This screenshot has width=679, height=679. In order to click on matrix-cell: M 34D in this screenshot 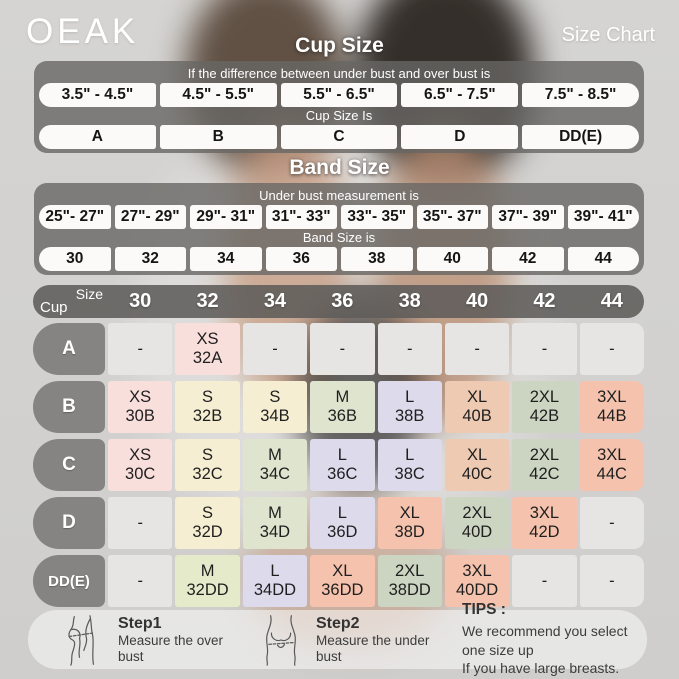, I will do `click(275, 523)`.